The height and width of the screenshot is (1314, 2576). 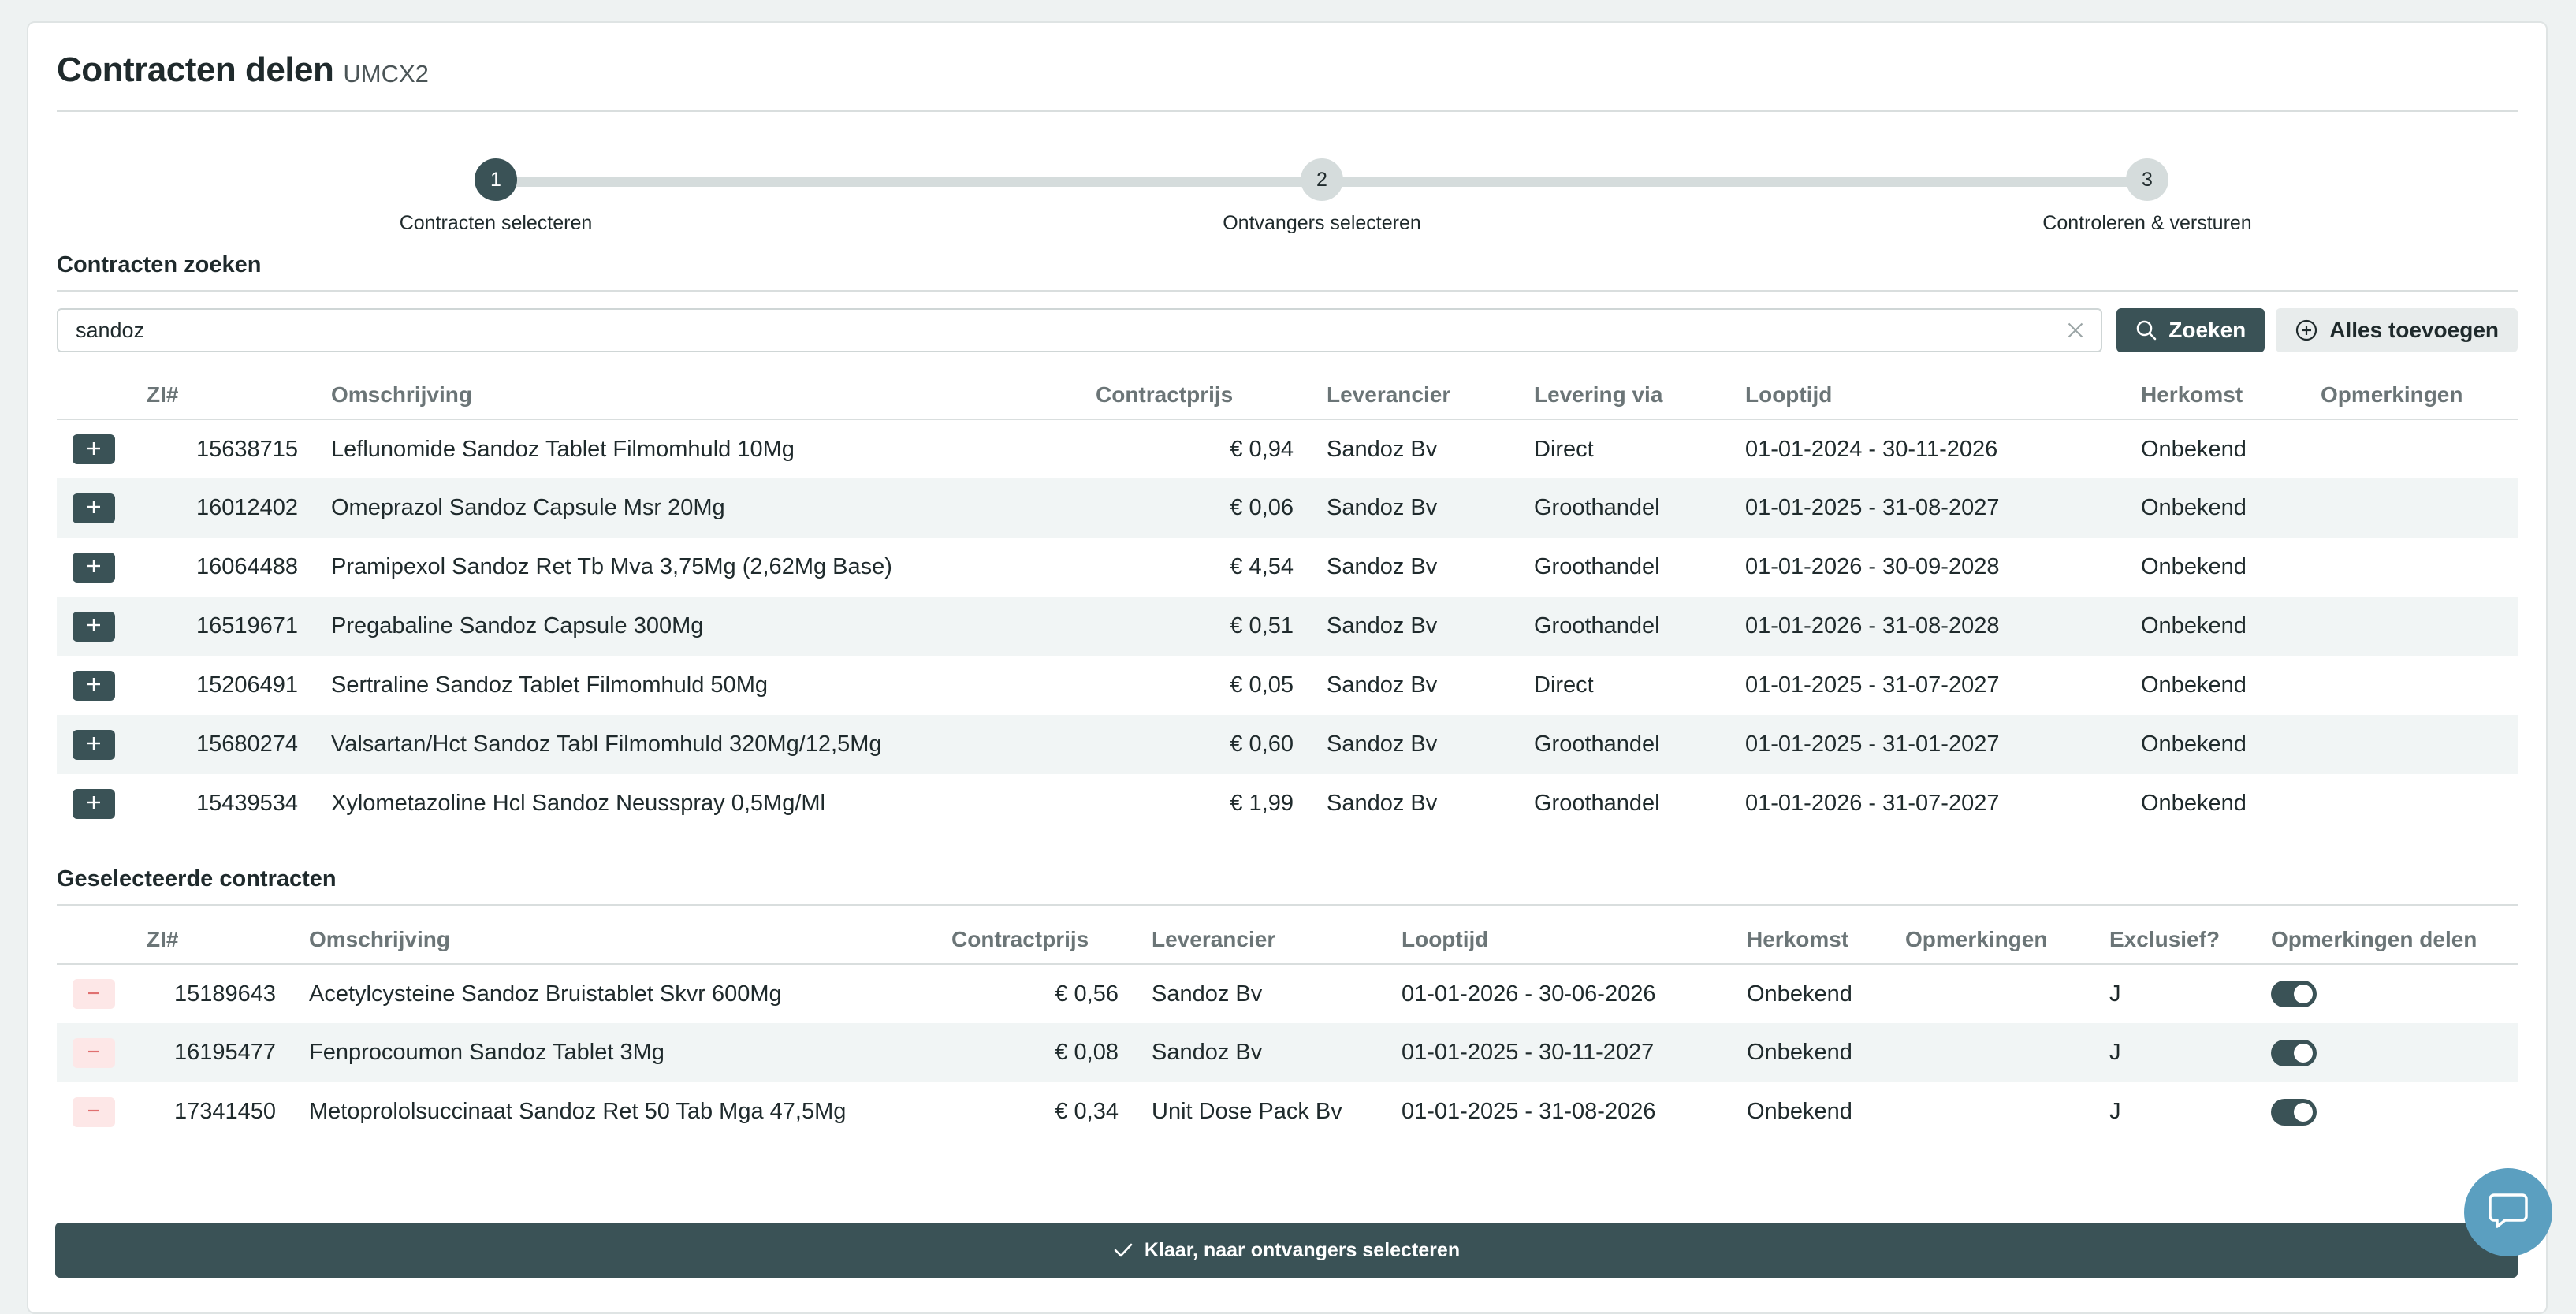 What do you see at coordinates (1051, 1052) in the screenshot?
I see `cell-price: € 0,08` at bounding box center [1051, 1052].